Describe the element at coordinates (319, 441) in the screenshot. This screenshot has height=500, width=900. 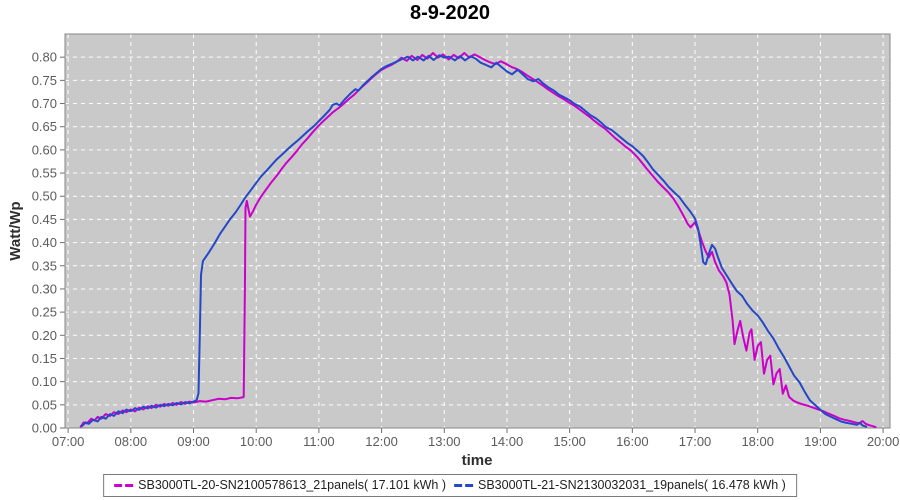
I see `x-tick-label: 11:00` at that location.